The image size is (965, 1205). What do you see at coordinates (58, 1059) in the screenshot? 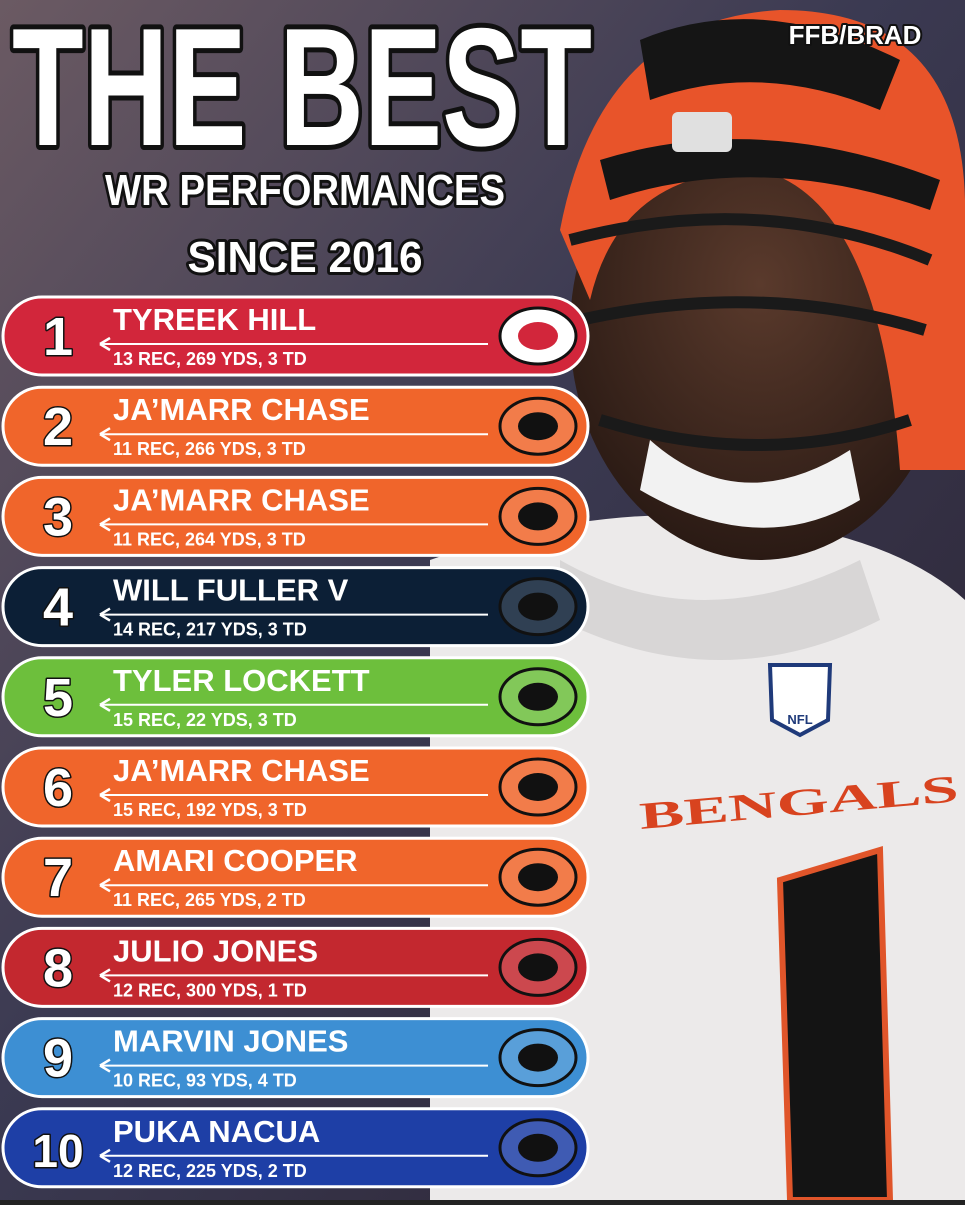
I see `rank-number: 9` at bounding box center [58, 1059].